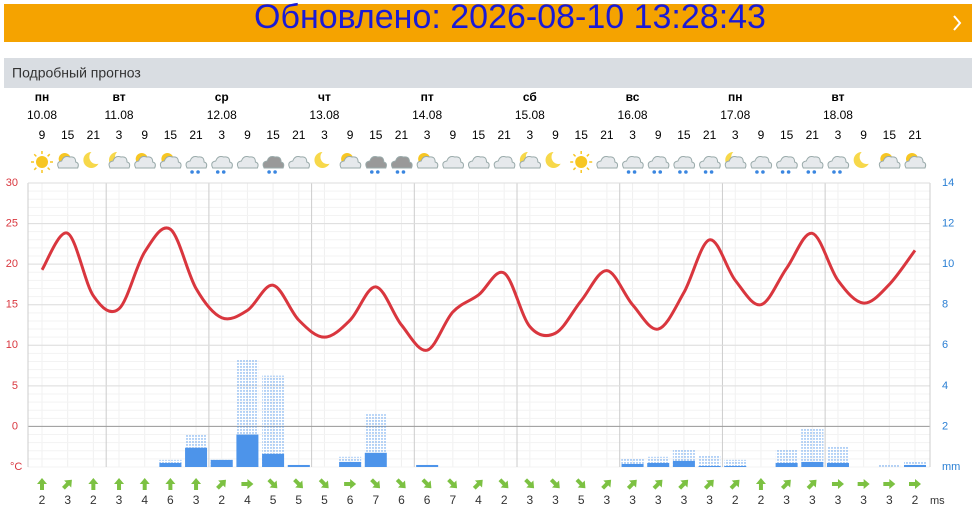  I want to click on moon-cut, so click(96, 157).